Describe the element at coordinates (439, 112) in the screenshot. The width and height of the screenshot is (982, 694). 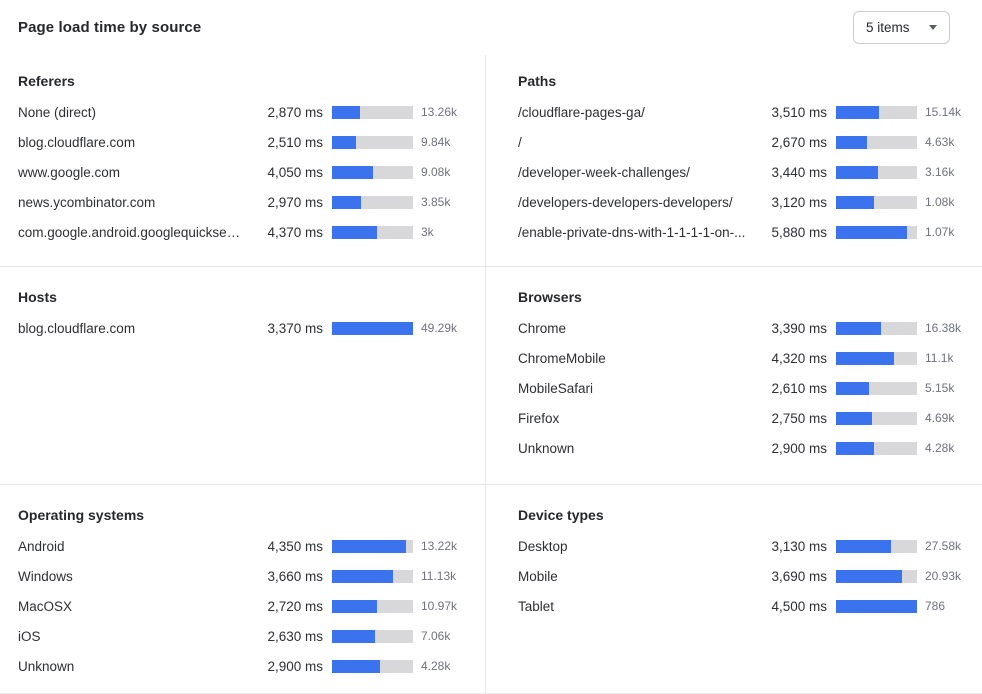
I see `row-count: 13.26k` at that location.